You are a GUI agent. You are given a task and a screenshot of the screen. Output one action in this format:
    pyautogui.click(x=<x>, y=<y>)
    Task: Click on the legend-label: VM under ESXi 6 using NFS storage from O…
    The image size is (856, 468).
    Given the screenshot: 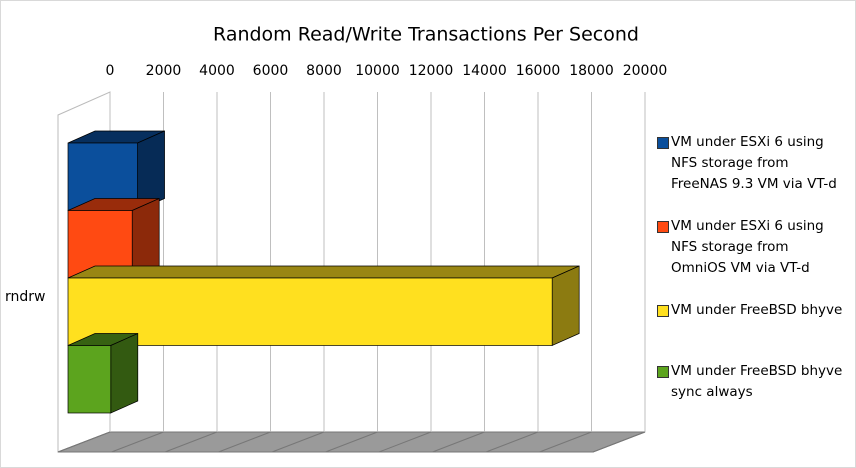 What is the action you would take?
    pyautogui.click(x=747, y=247)
    